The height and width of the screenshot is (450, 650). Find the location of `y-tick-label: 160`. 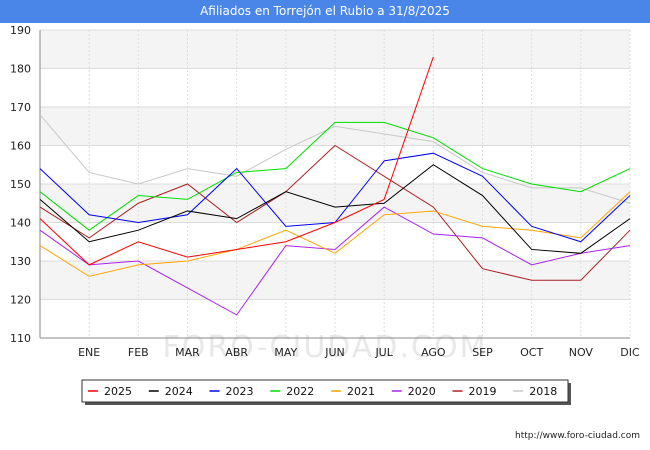

y-tick-label: 160 is located at coordinates (20, 146).